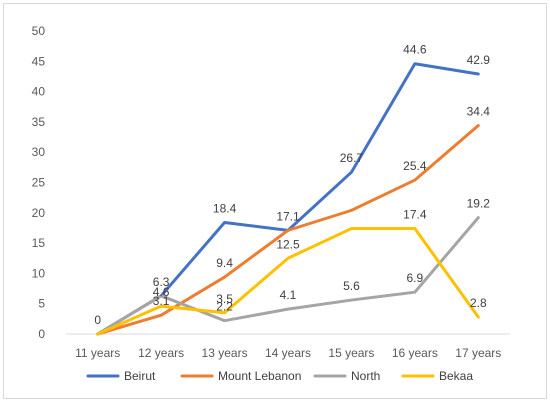  Describe the element at coordinates (140, 376) in the screenshot. I see `legend-label: Beirut` at that location.